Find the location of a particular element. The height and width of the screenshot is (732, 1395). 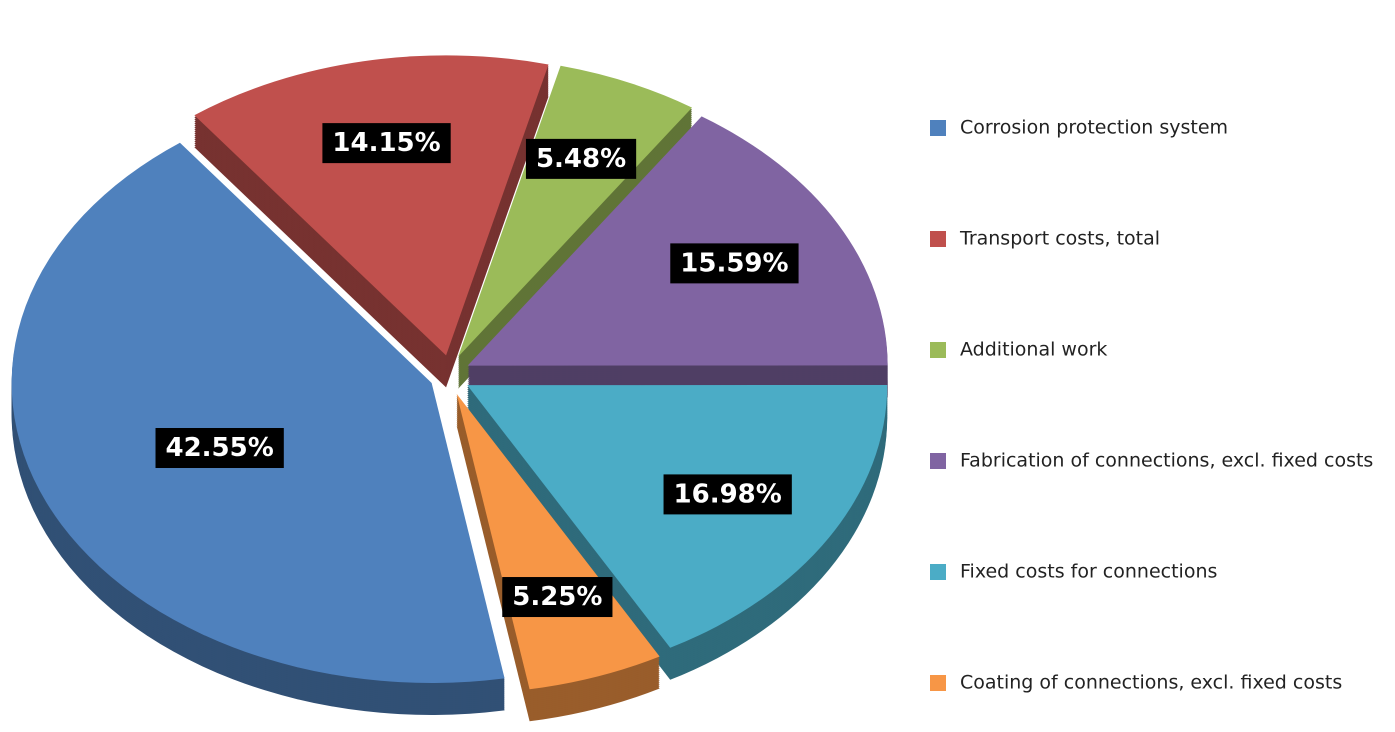

data-label-text: 14.15% is located at coordinates (386, 143).